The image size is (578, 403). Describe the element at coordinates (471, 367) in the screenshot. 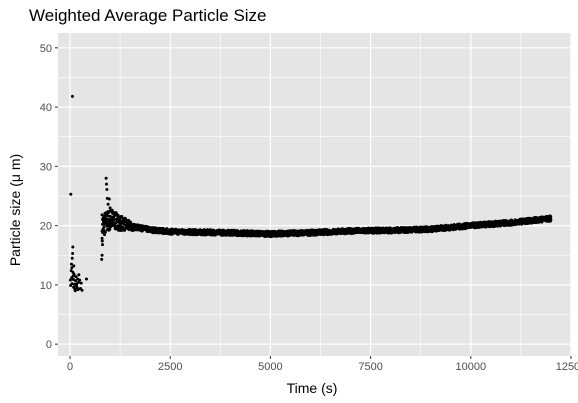

I see `x-tick-label: 10000` at that location.